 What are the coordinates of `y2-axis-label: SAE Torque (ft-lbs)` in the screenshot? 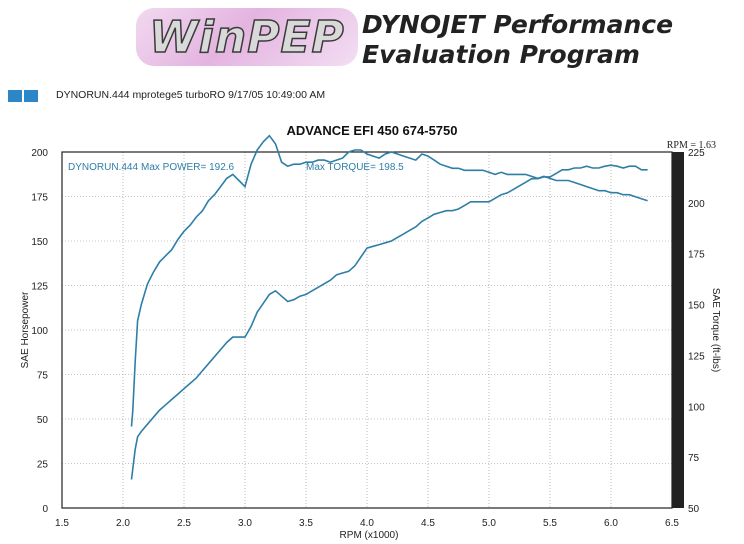 It's located at (715, 330).